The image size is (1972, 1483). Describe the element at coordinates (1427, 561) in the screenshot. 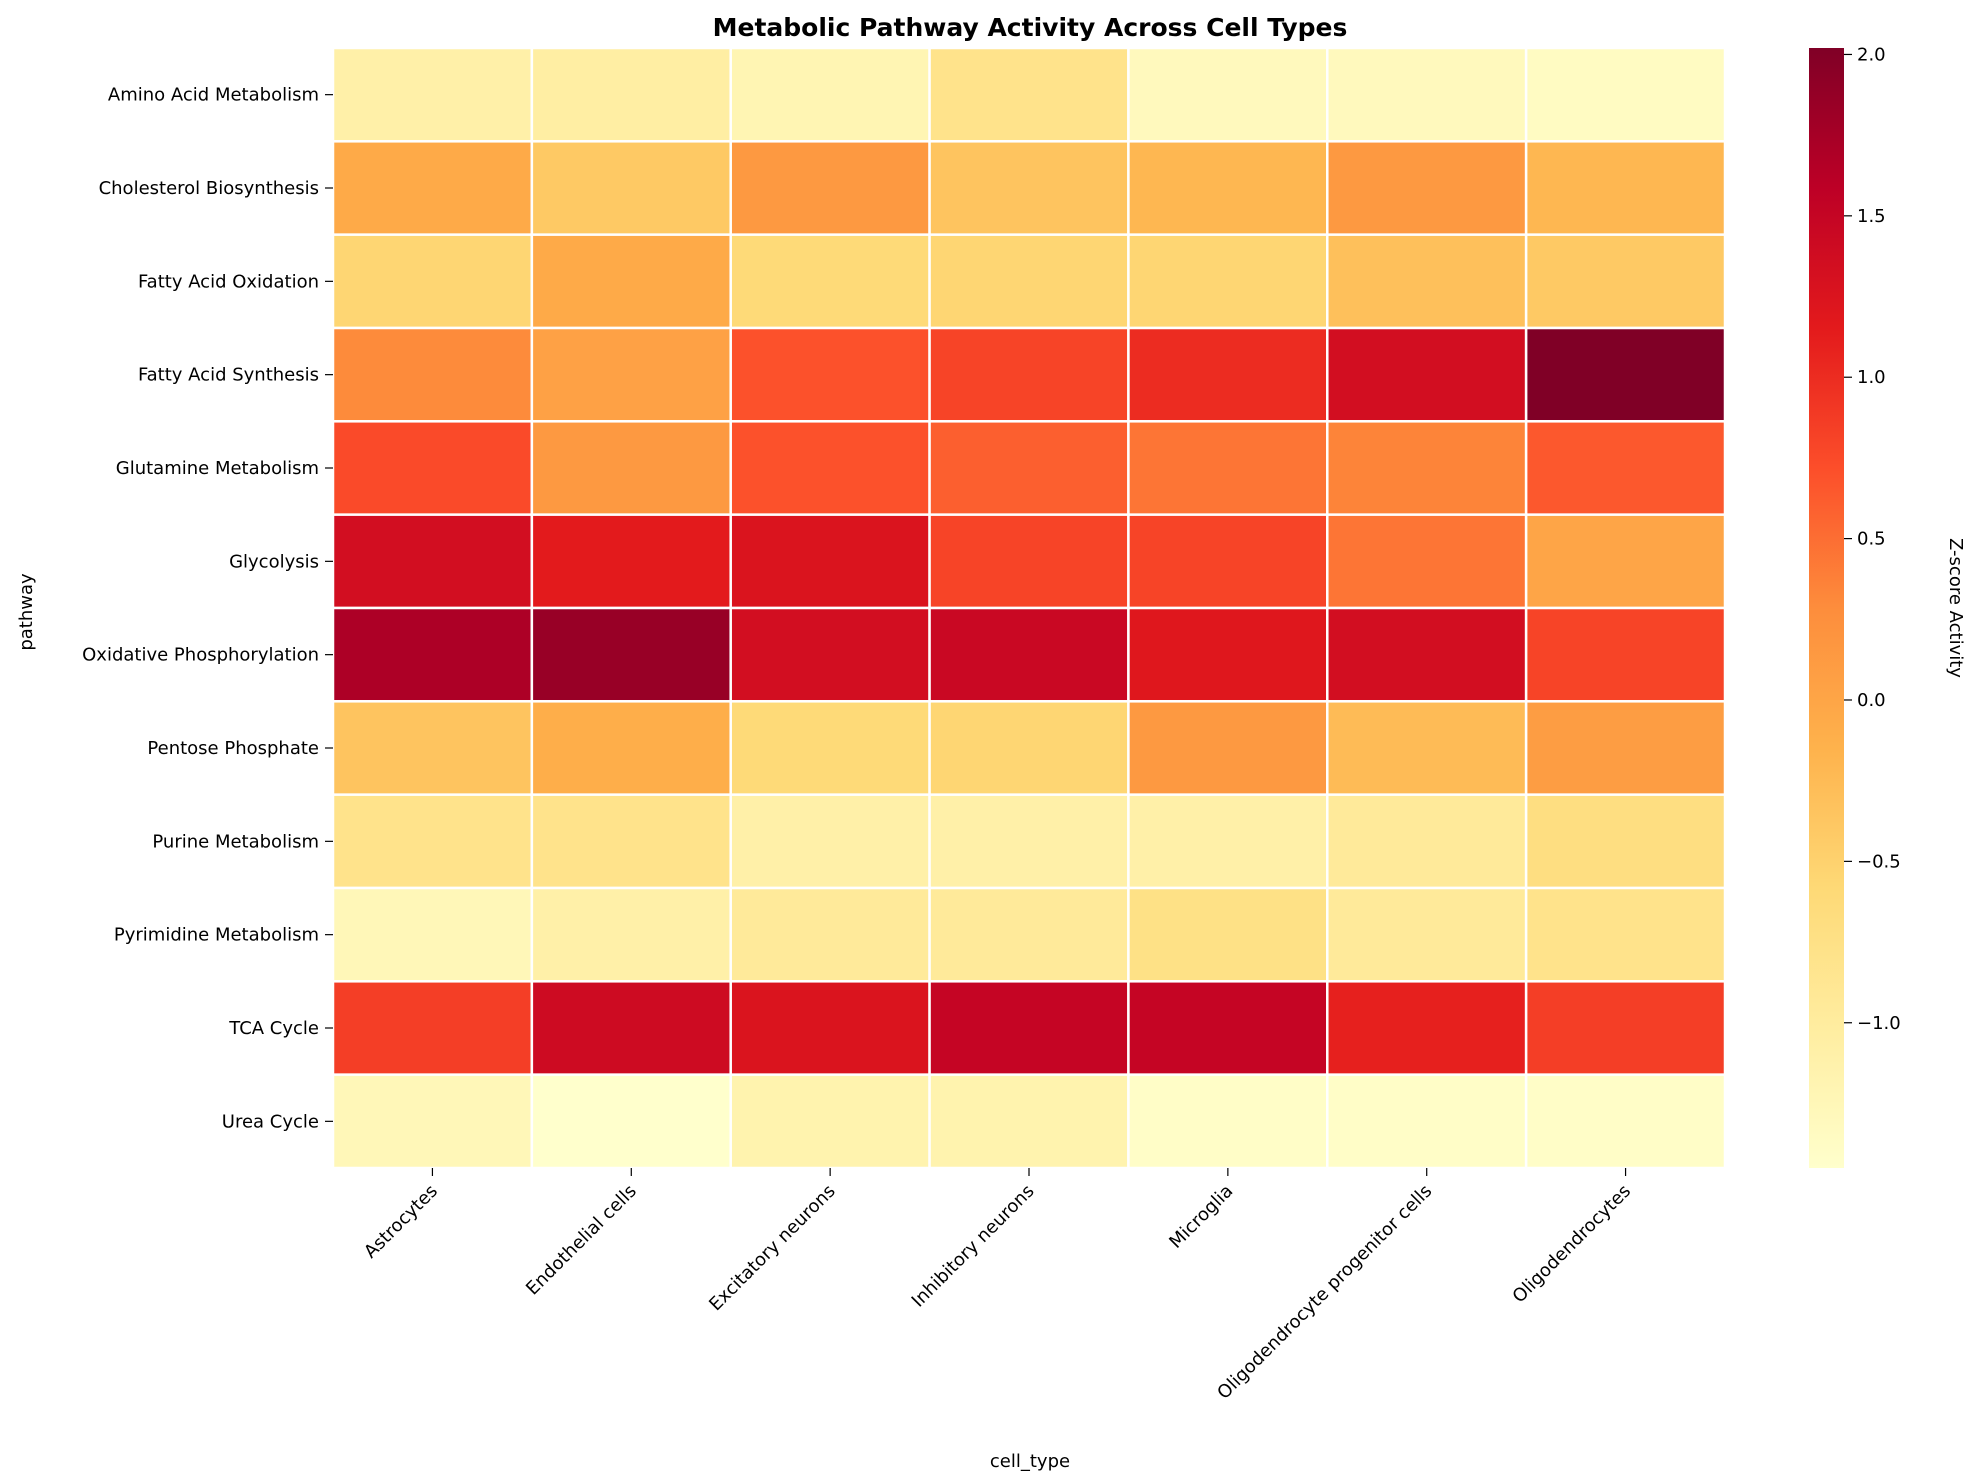

I see `heatmap-cell-glycolysis-oligodendrocyte-progenitor-cells` at that location.